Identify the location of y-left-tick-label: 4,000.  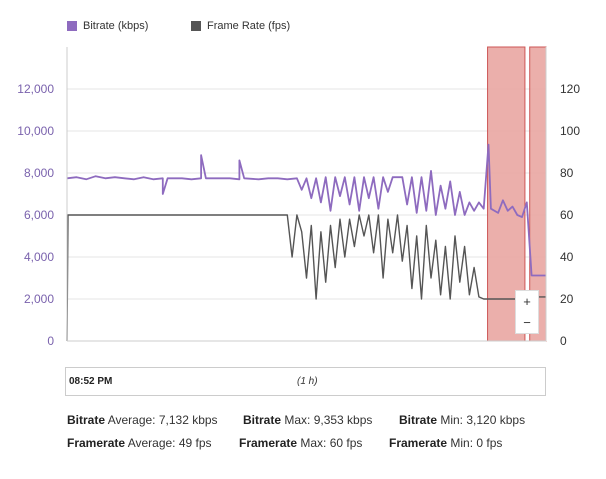
(39, 257).